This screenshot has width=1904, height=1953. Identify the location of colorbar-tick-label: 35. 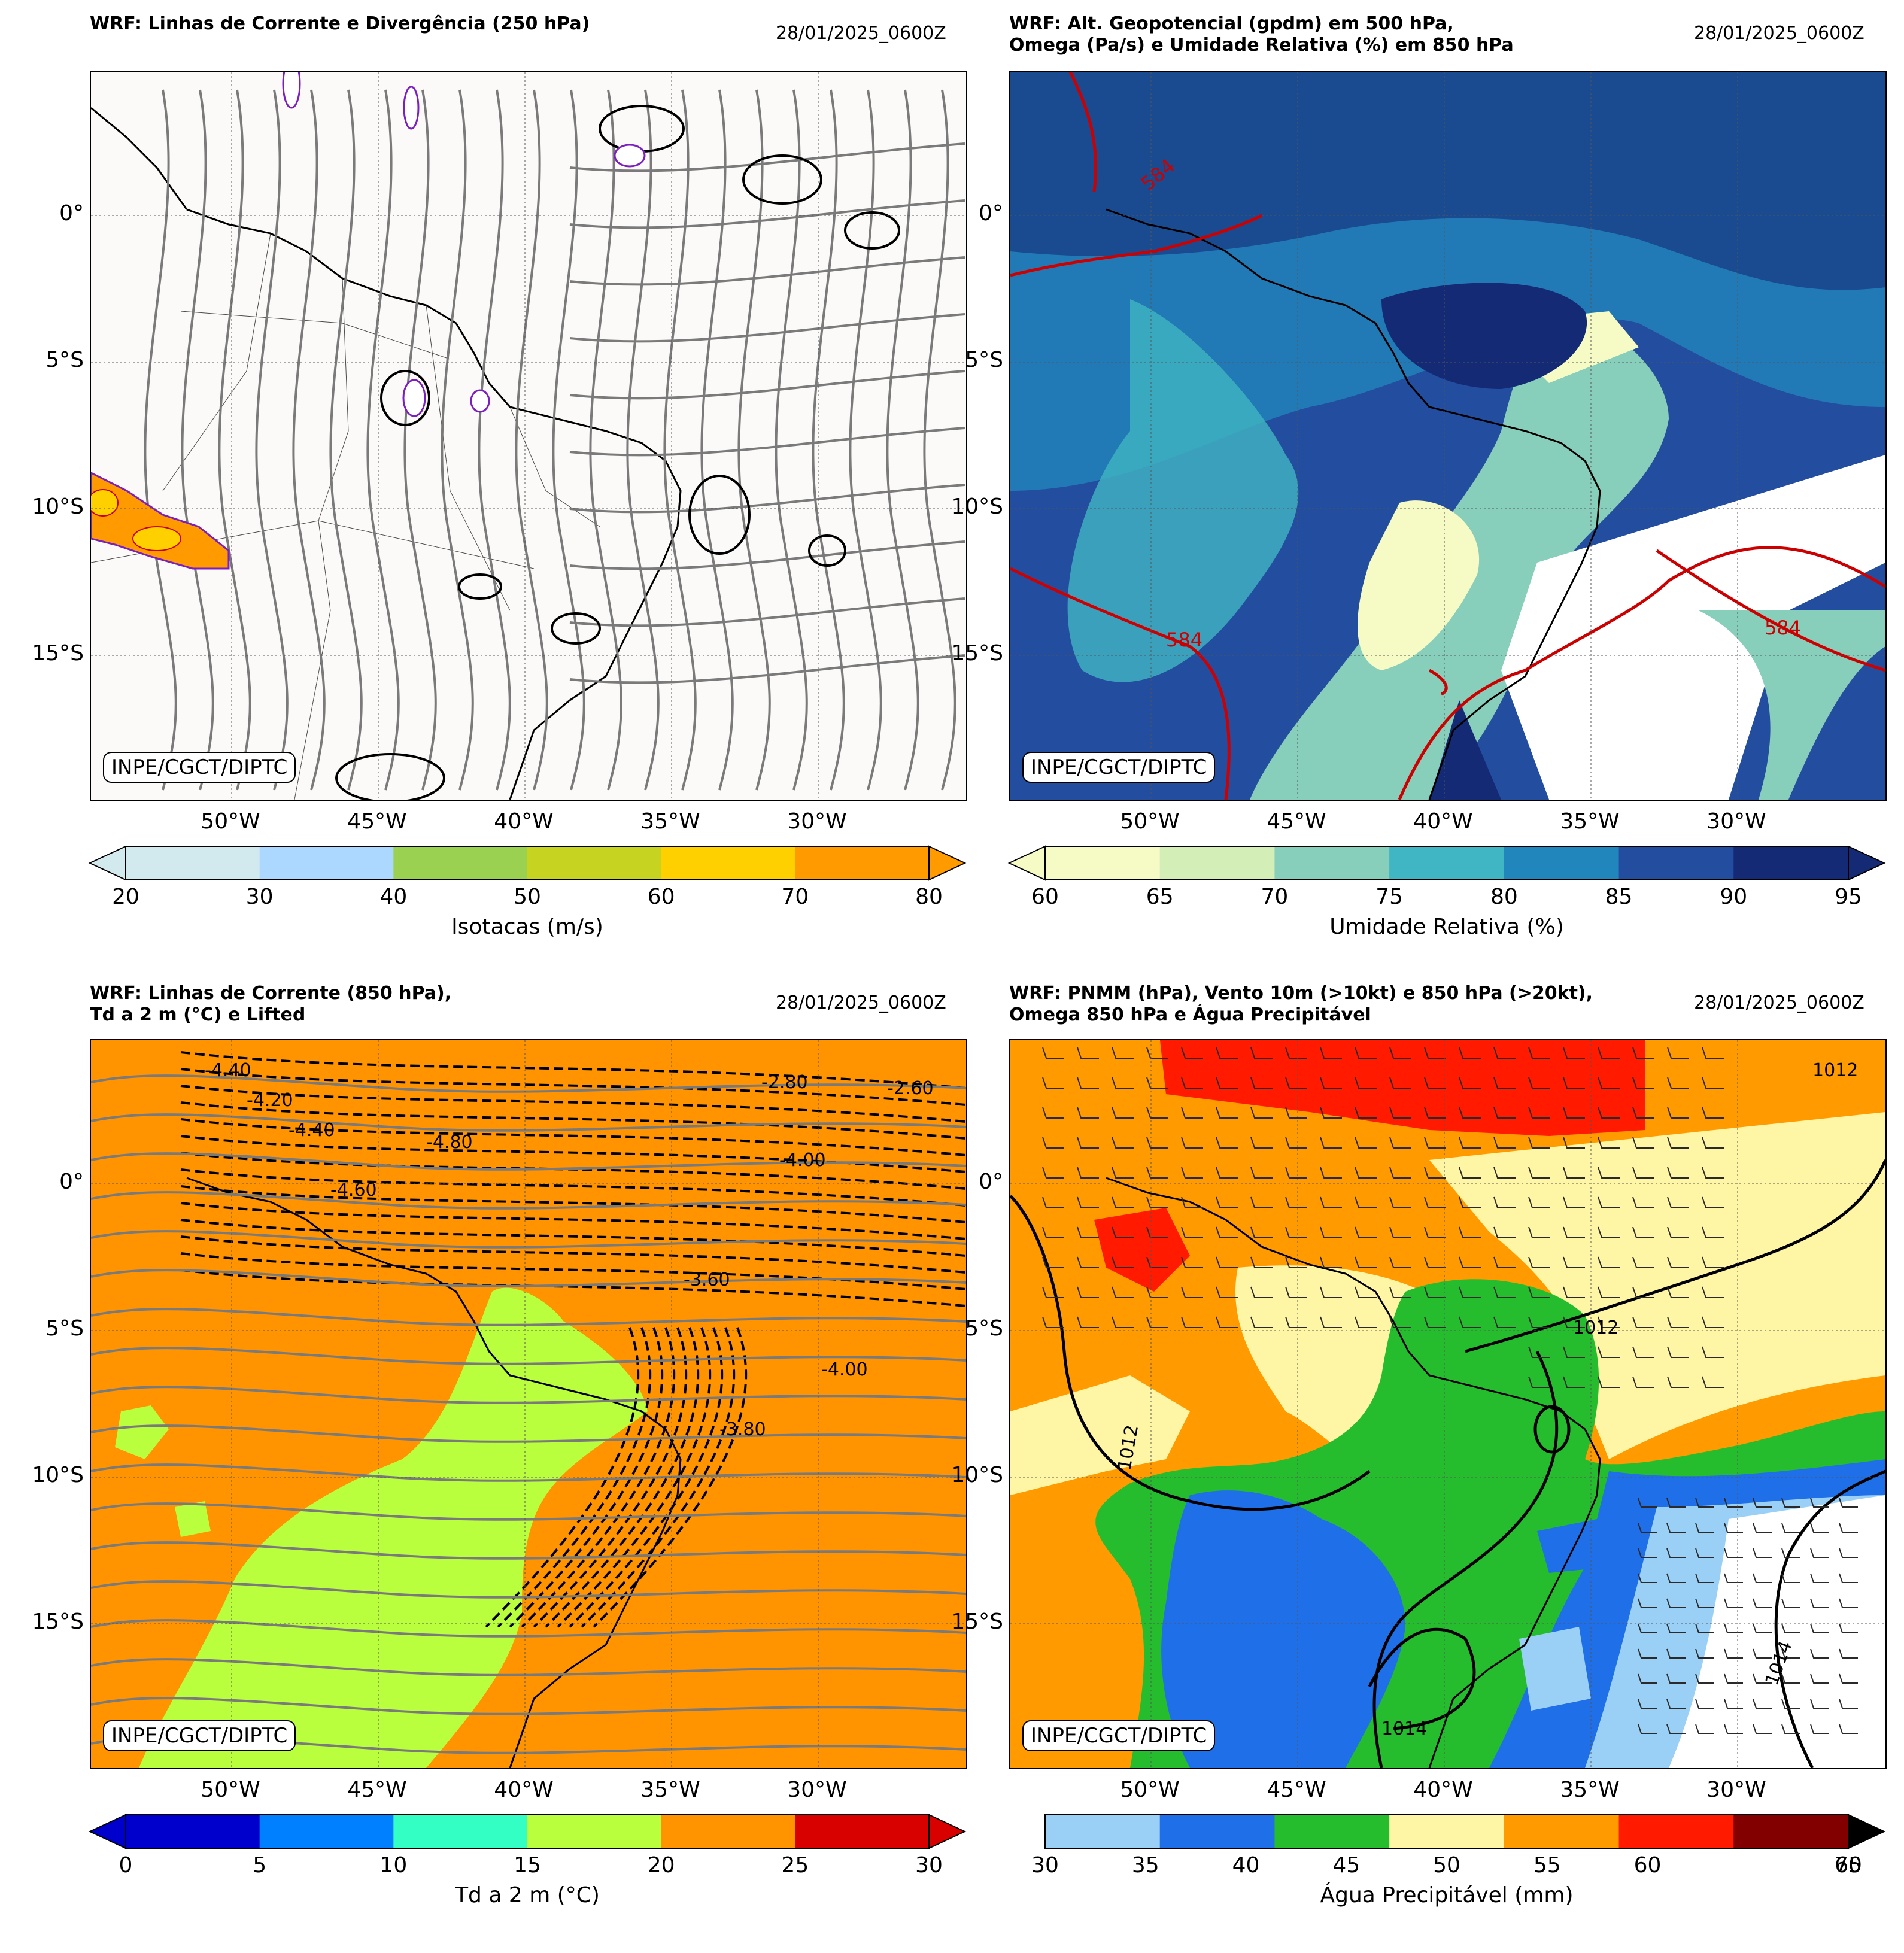
(1145, 1866).